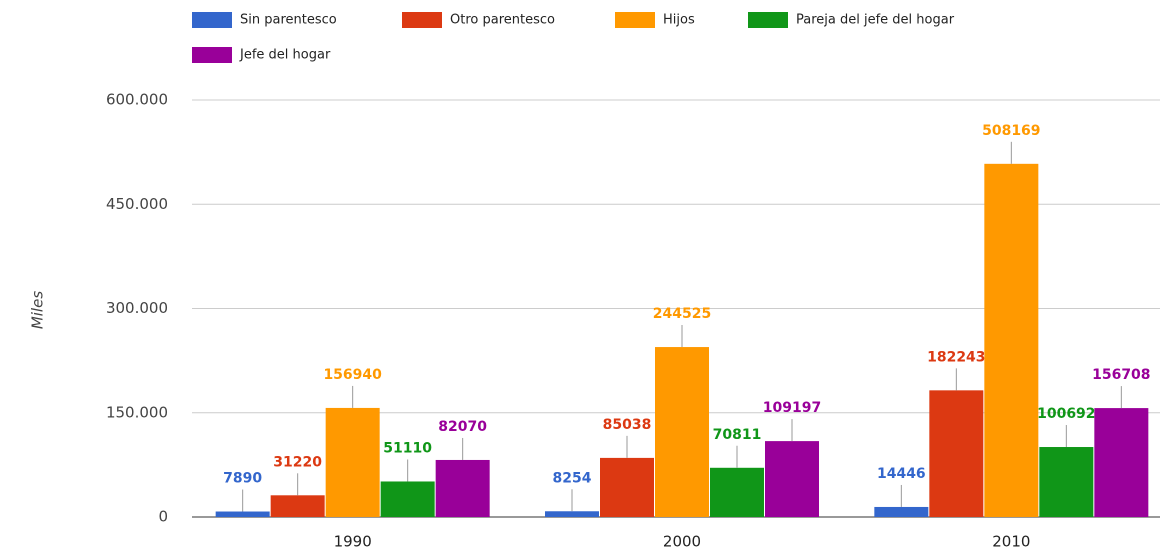 The width and height of the screenshot is (1162, 552). Describe the element at coordinates (901, 474) in the screenshot. I see `data-label: 14446` at that location.